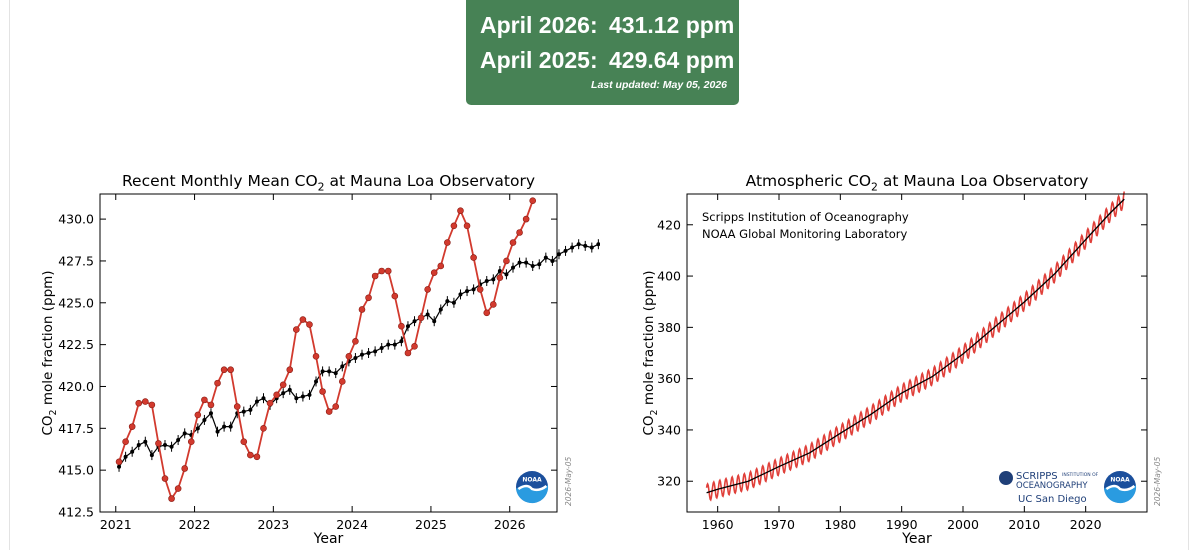  What do you see at coordinates (328, 539) in the screenshot?
I see `chart1-xlabel: Year` at bounding box center [328, 539].